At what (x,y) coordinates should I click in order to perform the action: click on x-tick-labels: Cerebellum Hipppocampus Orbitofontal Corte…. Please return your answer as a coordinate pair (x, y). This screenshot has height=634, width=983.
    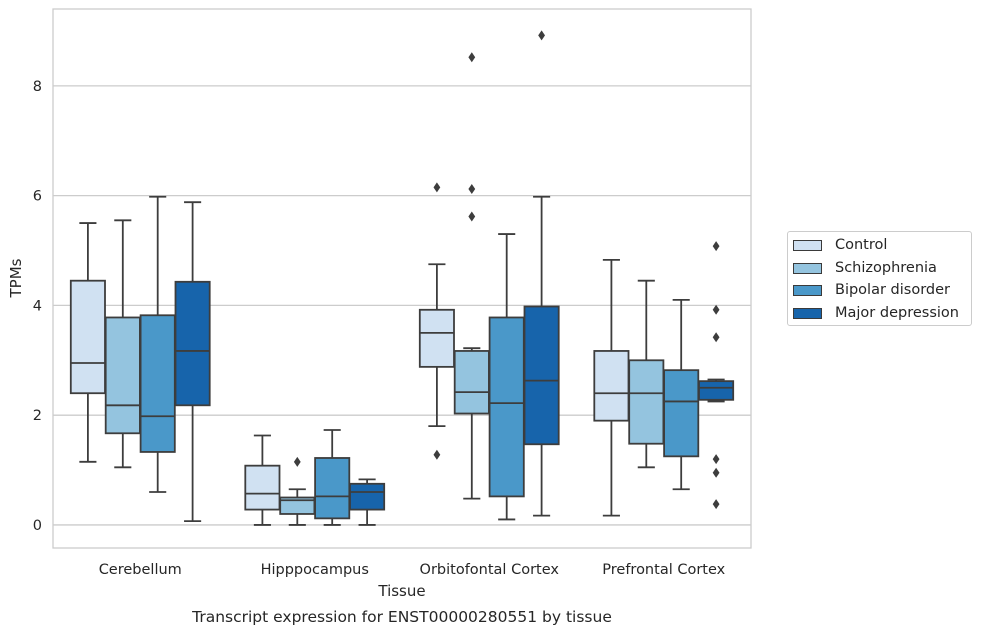
    Looking at the image, I should click on (412, 570).